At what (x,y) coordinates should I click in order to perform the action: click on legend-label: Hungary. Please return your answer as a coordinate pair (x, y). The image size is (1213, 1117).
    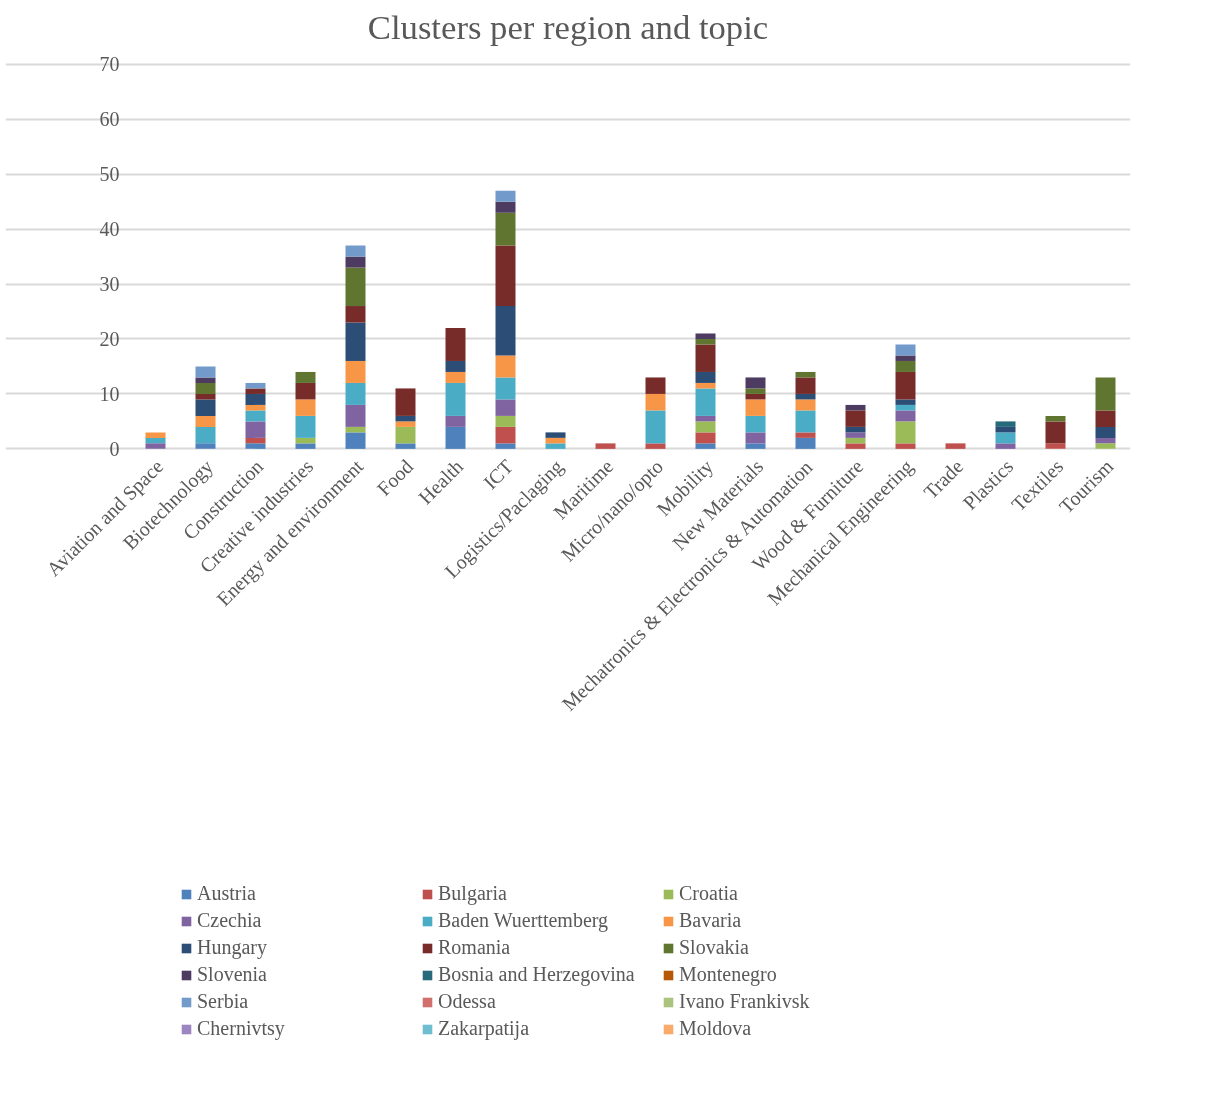
    Looking at the image, I should click on (232, 947).